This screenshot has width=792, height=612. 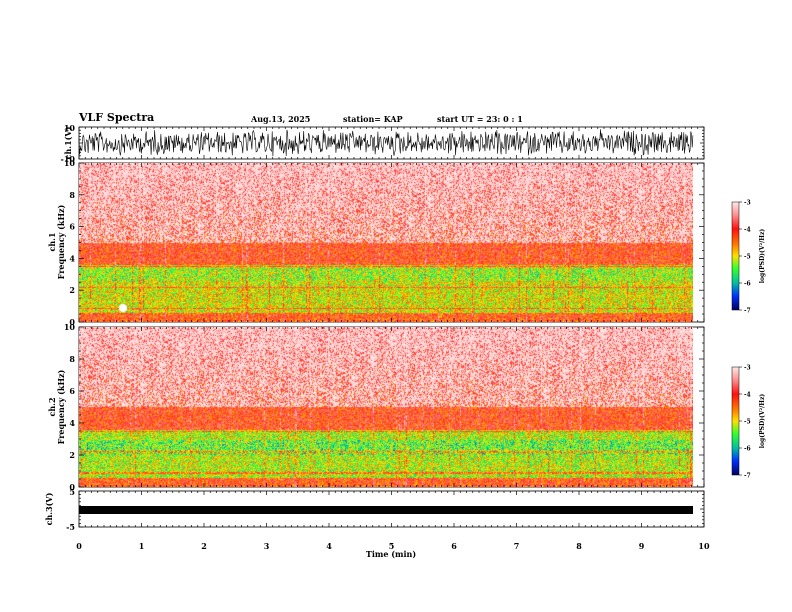 What do you see at coordinates (373, 119) in the screenshot?
I see `station-label: station= KAP` at bounding box center [373, 119].